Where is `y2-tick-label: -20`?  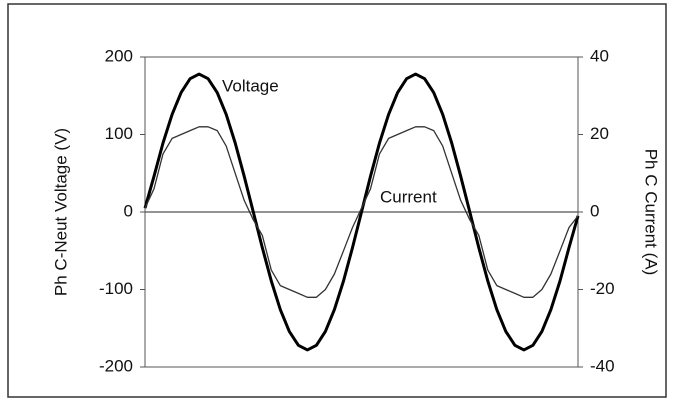
y2-tick-label: -20 is located at coordinates (602, 288).